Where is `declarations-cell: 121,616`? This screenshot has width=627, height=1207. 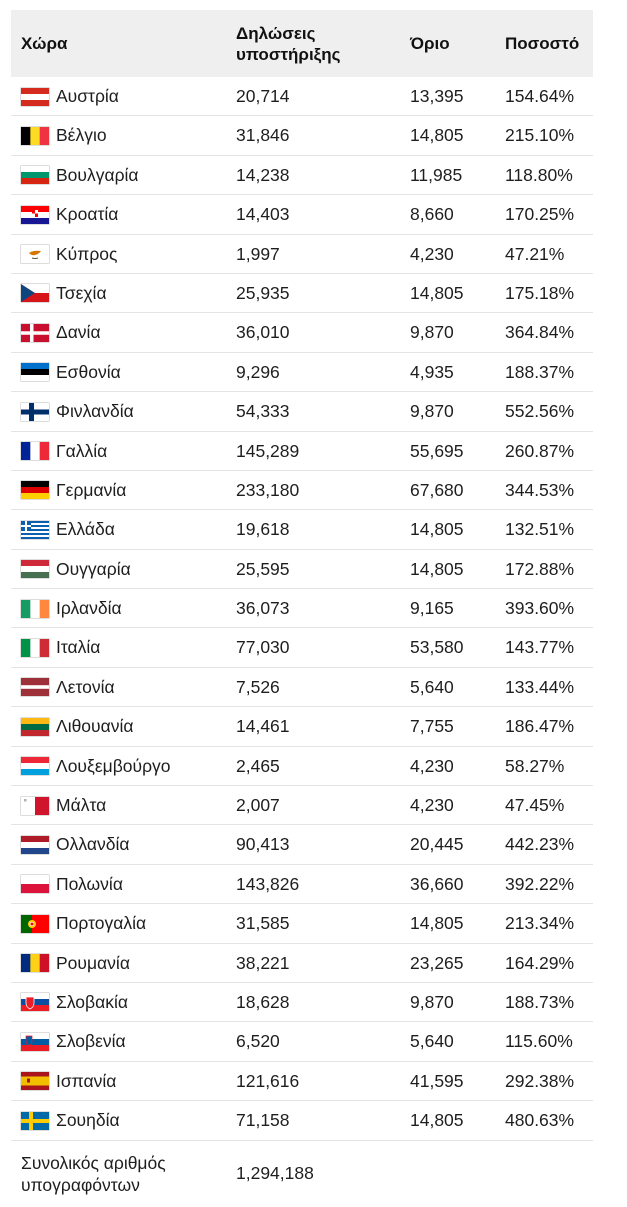 declarations-cell: 121,616 is located at coordinates (268, 1080).